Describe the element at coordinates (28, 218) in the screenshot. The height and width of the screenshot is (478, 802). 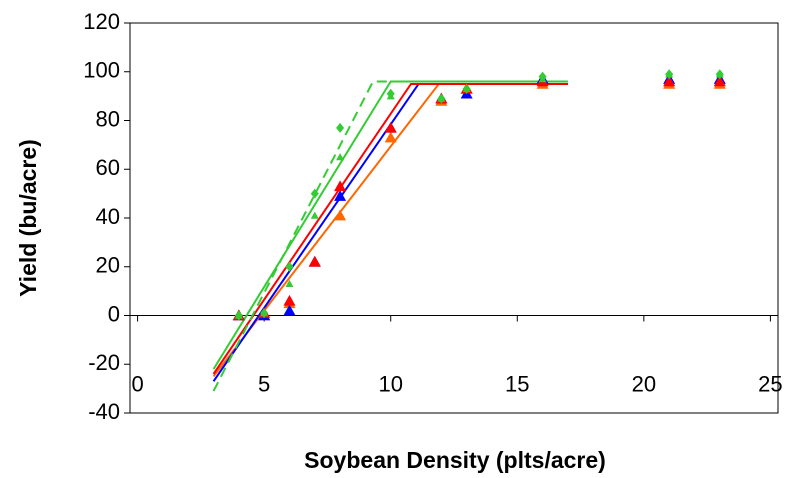
I see `y-axis-title: Yield (bu/acre)` at that location.